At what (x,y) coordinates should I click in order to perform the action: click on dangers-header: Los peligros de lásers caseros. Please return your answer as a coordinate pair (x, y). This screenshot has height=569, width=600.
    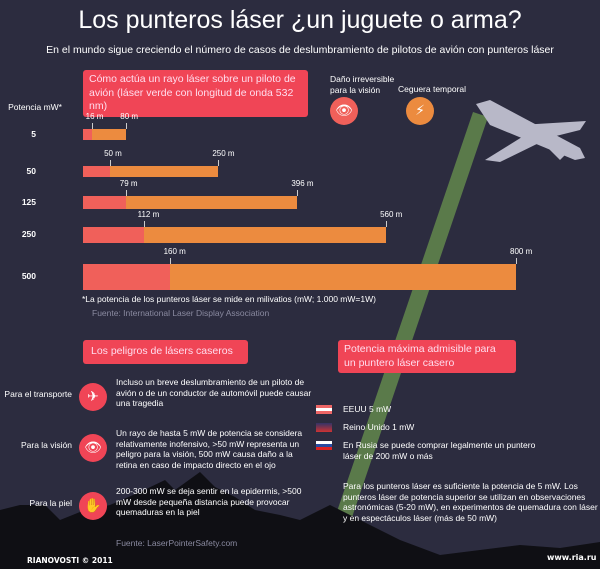
    Looking at the image, I should click on (165, 352).